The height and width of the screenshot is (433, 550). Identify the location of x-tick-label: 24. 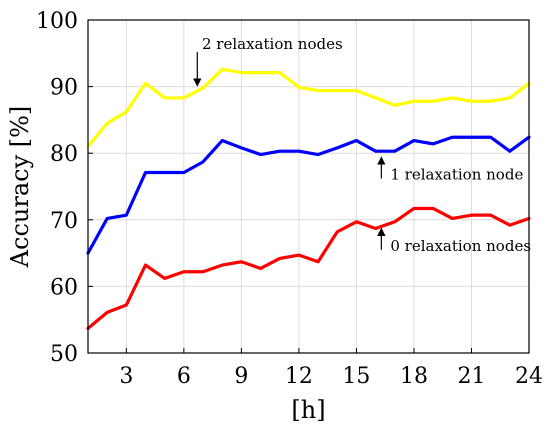
(529, 376).